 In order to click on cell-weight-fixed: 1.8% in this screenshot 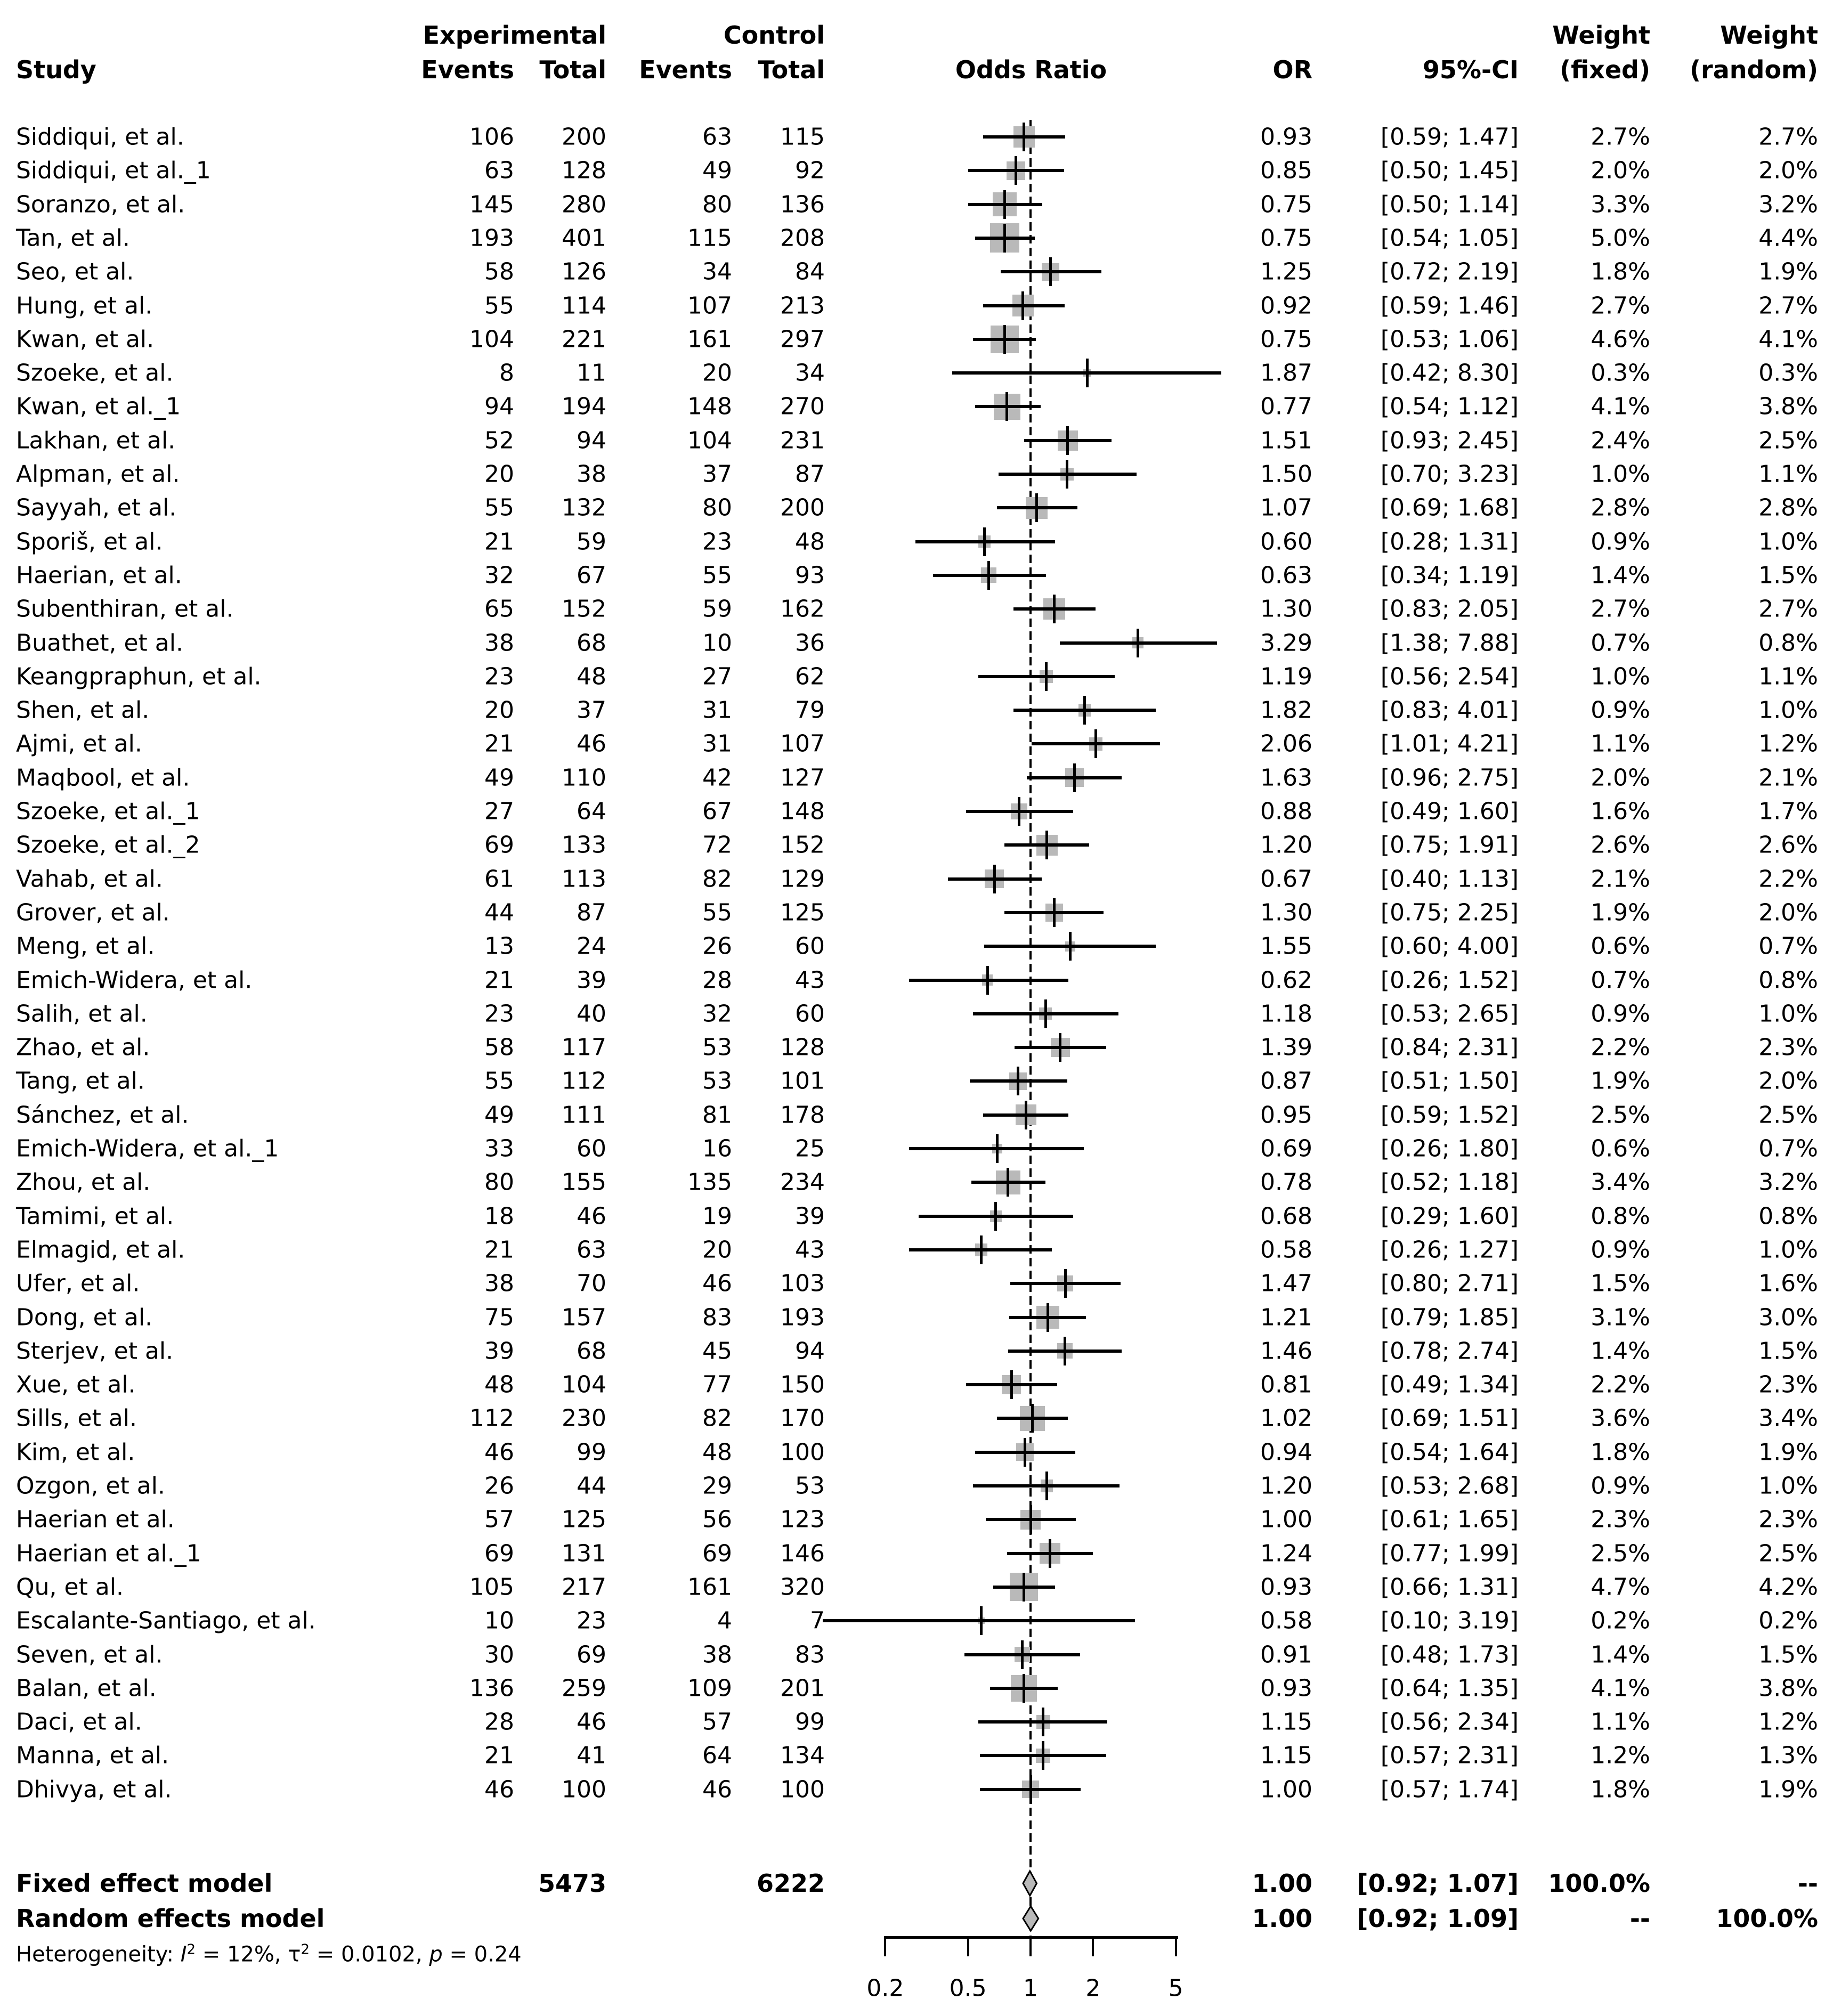, I will do `click(1620, 272)`.